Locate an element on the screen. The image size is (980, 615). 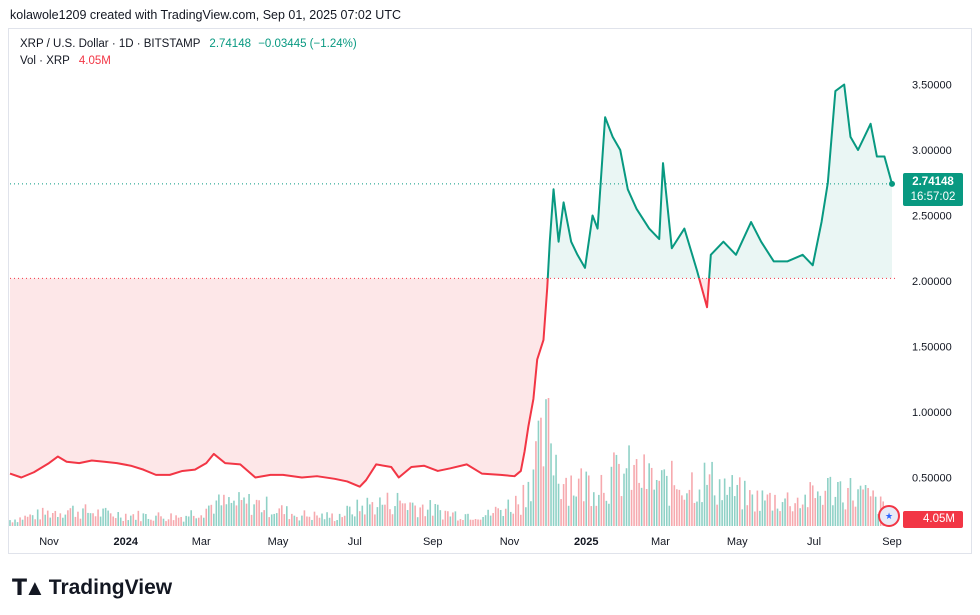
symbol-label: XRP / U.S. Dollar · 1D · BITSTAMP is located at coordinates (110, 44).